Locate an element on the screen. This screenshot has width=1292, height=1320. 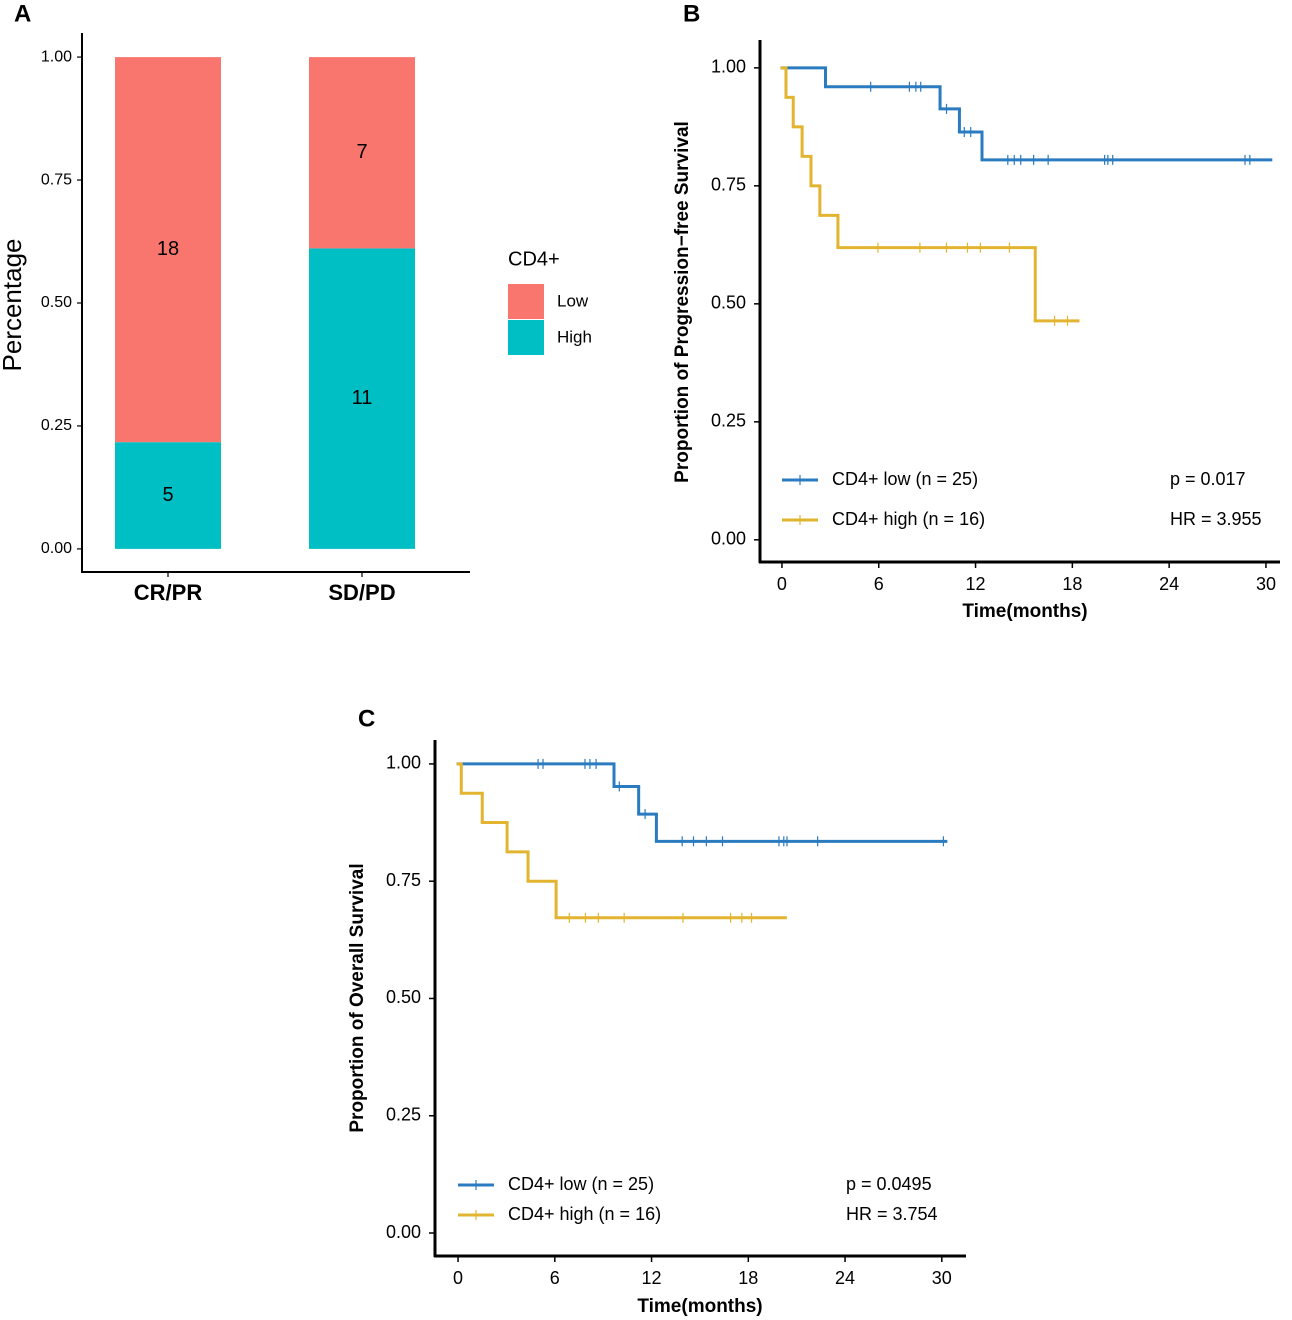
annotation: p = 0.017 is located at coordinates (1208, 479).